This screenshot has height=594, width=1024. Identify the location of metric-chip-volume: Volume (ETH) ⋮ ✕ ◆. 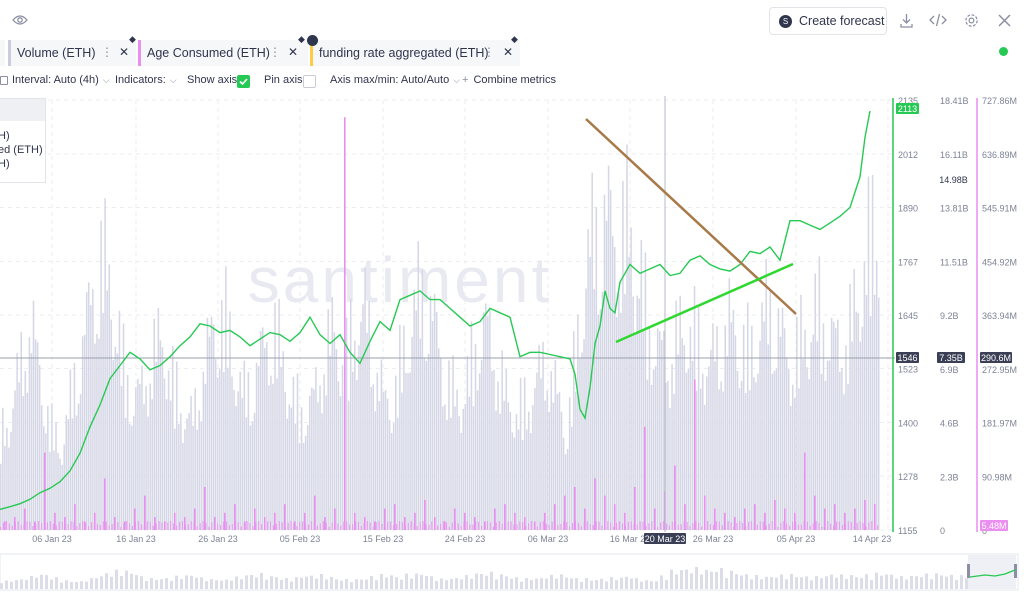
(72, 50).